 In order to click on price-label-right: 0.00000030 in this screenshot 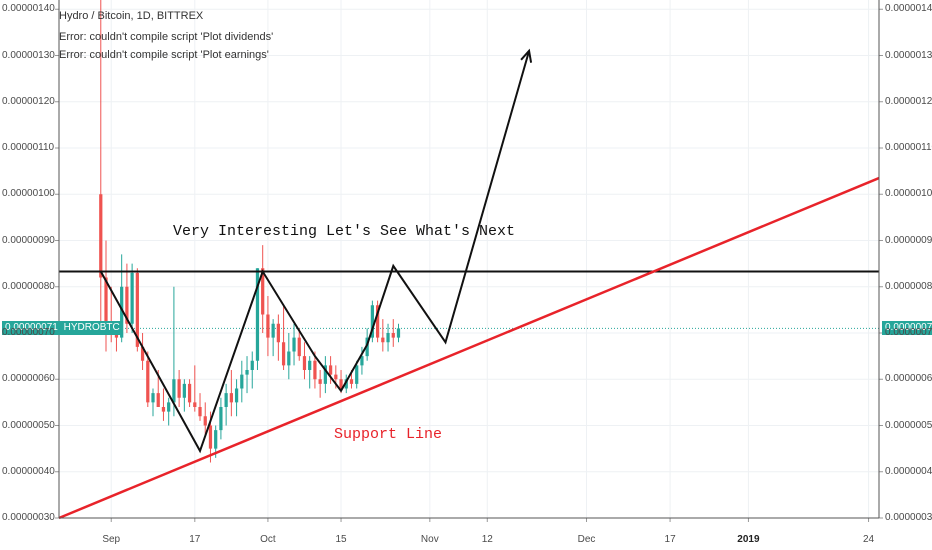, I will do `click(908, 517)`.